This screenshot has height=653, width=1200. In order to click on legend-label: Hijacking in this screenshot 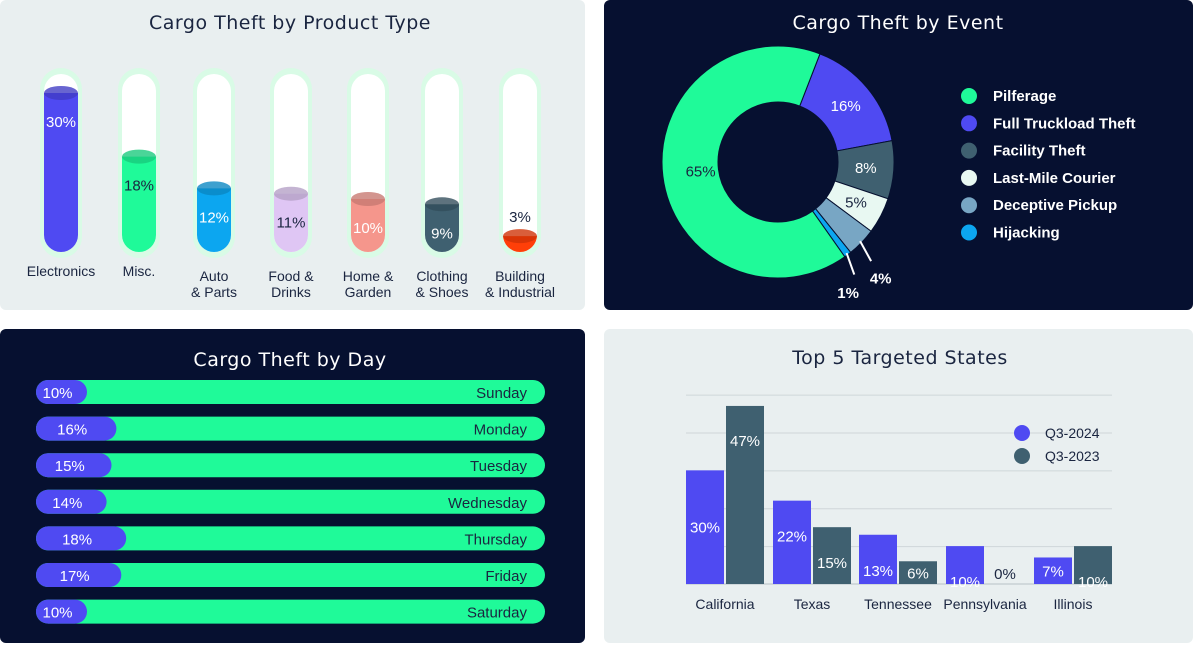, I will do `click(1026, 233)`.